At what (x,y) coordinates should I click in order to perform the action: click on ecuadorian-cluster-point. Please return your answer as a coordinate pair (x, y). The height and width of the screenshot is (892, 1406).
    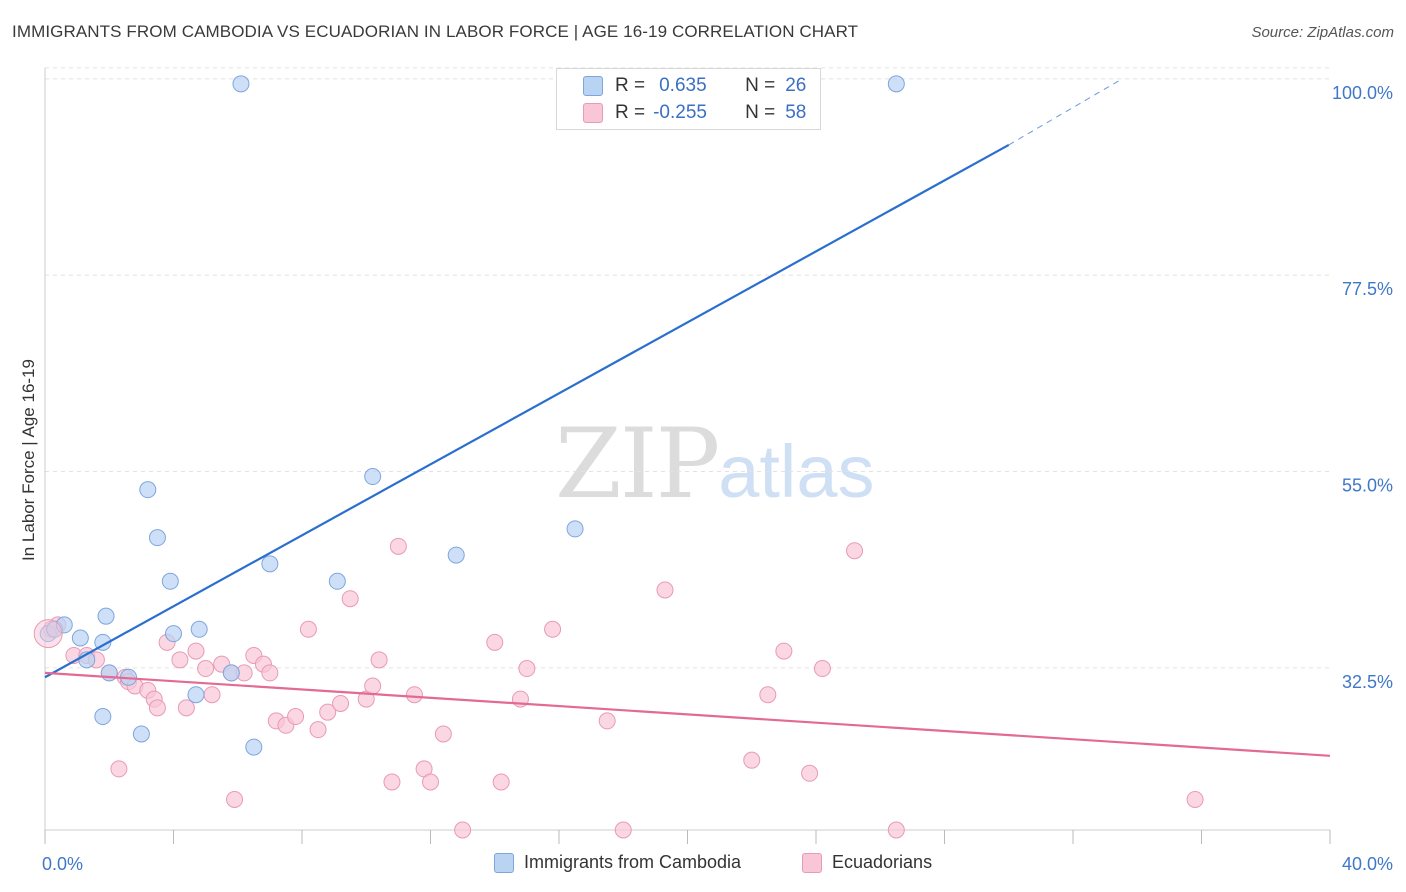
    Looking at the image, I should click on (48, 634).